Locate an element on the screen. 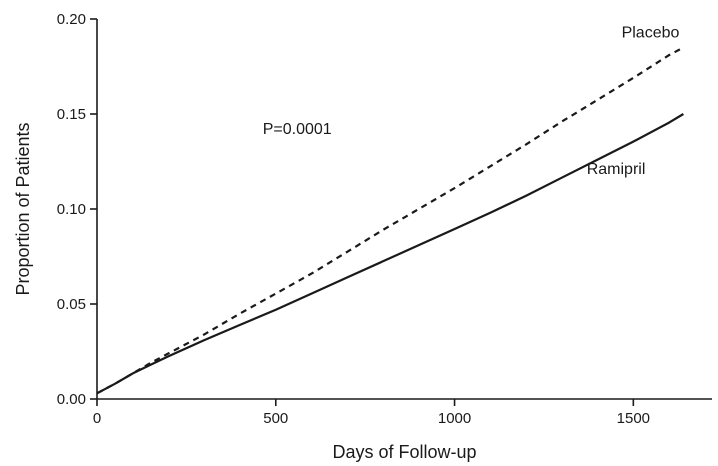 Image resolution: width=718 pixels, height=466 pixels. y-ticks: 0.00 0.05 0.10 0.15 0.20 is located at coordinates (77, 209).